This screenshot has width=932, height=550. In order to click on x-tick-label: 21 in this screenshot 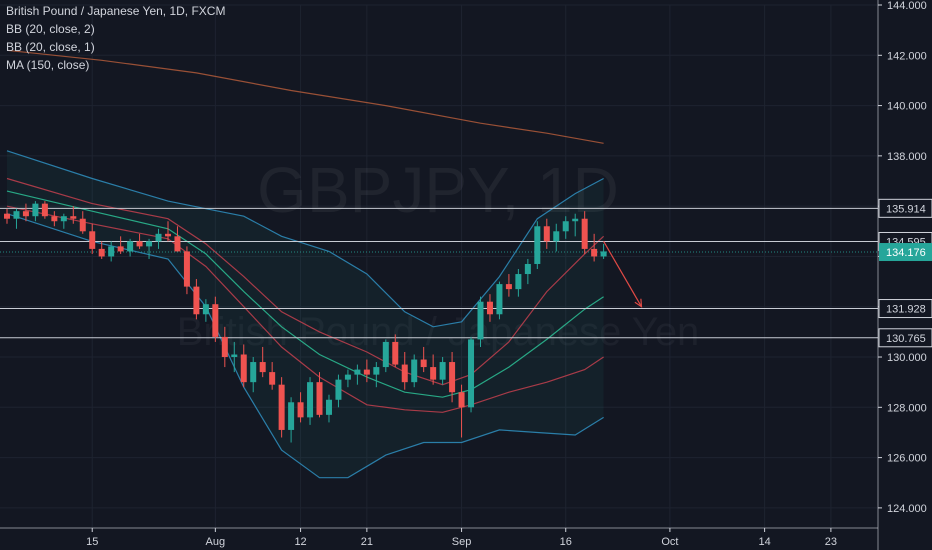, I will do `click(367, 542)`.